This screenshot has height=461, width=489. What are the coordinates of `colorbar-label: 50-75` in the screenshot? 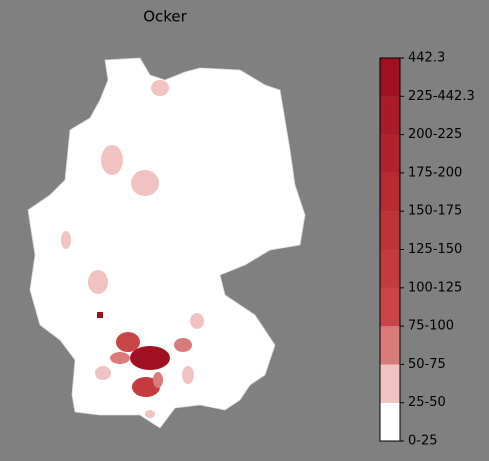 It's located at (427, 364).